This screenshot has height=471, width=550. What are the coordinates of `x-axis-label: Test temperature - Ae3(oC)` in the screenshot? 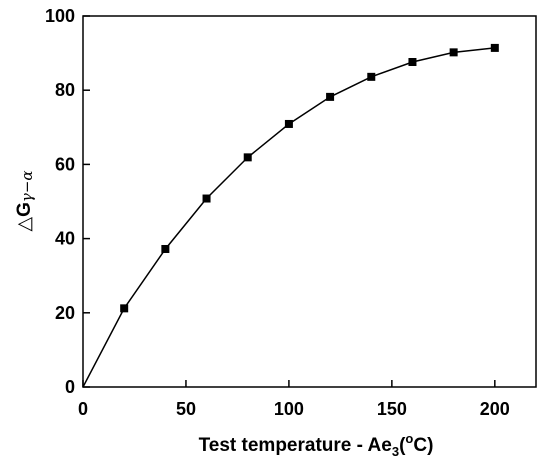 It's located at (316, 445).